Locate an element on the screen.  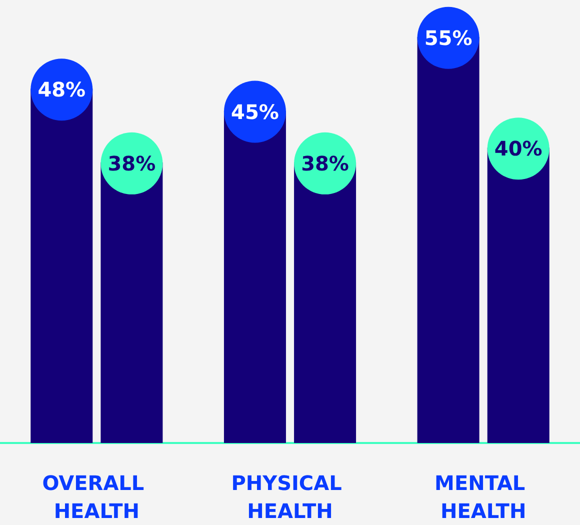
x-tick-label: OVERALL HEALTH is located at coordinates (97, 497).